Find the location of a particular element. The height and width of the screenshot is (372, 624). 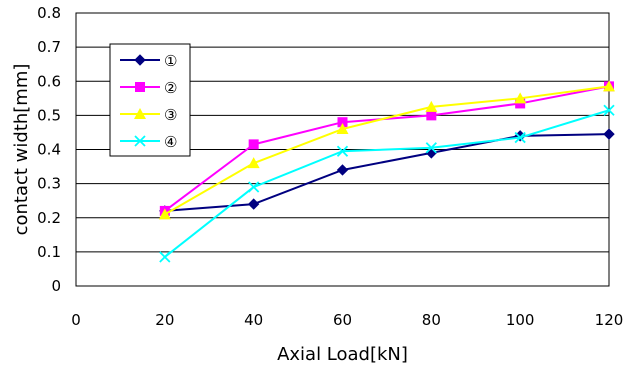

x-tick-labels: 0 20 40 60 80 100 120 is located at coordinates (347, 320).